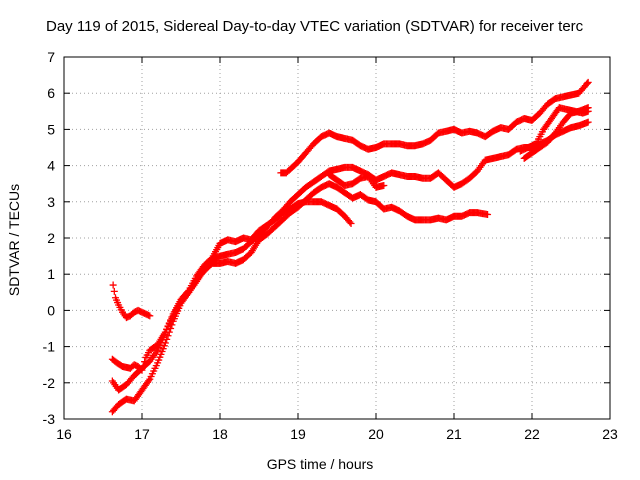  What do you see at coordinates (320, 464) in the screenshot?
I see `x-axis-label: GPS time / hours` at bounding box center [320, 464].